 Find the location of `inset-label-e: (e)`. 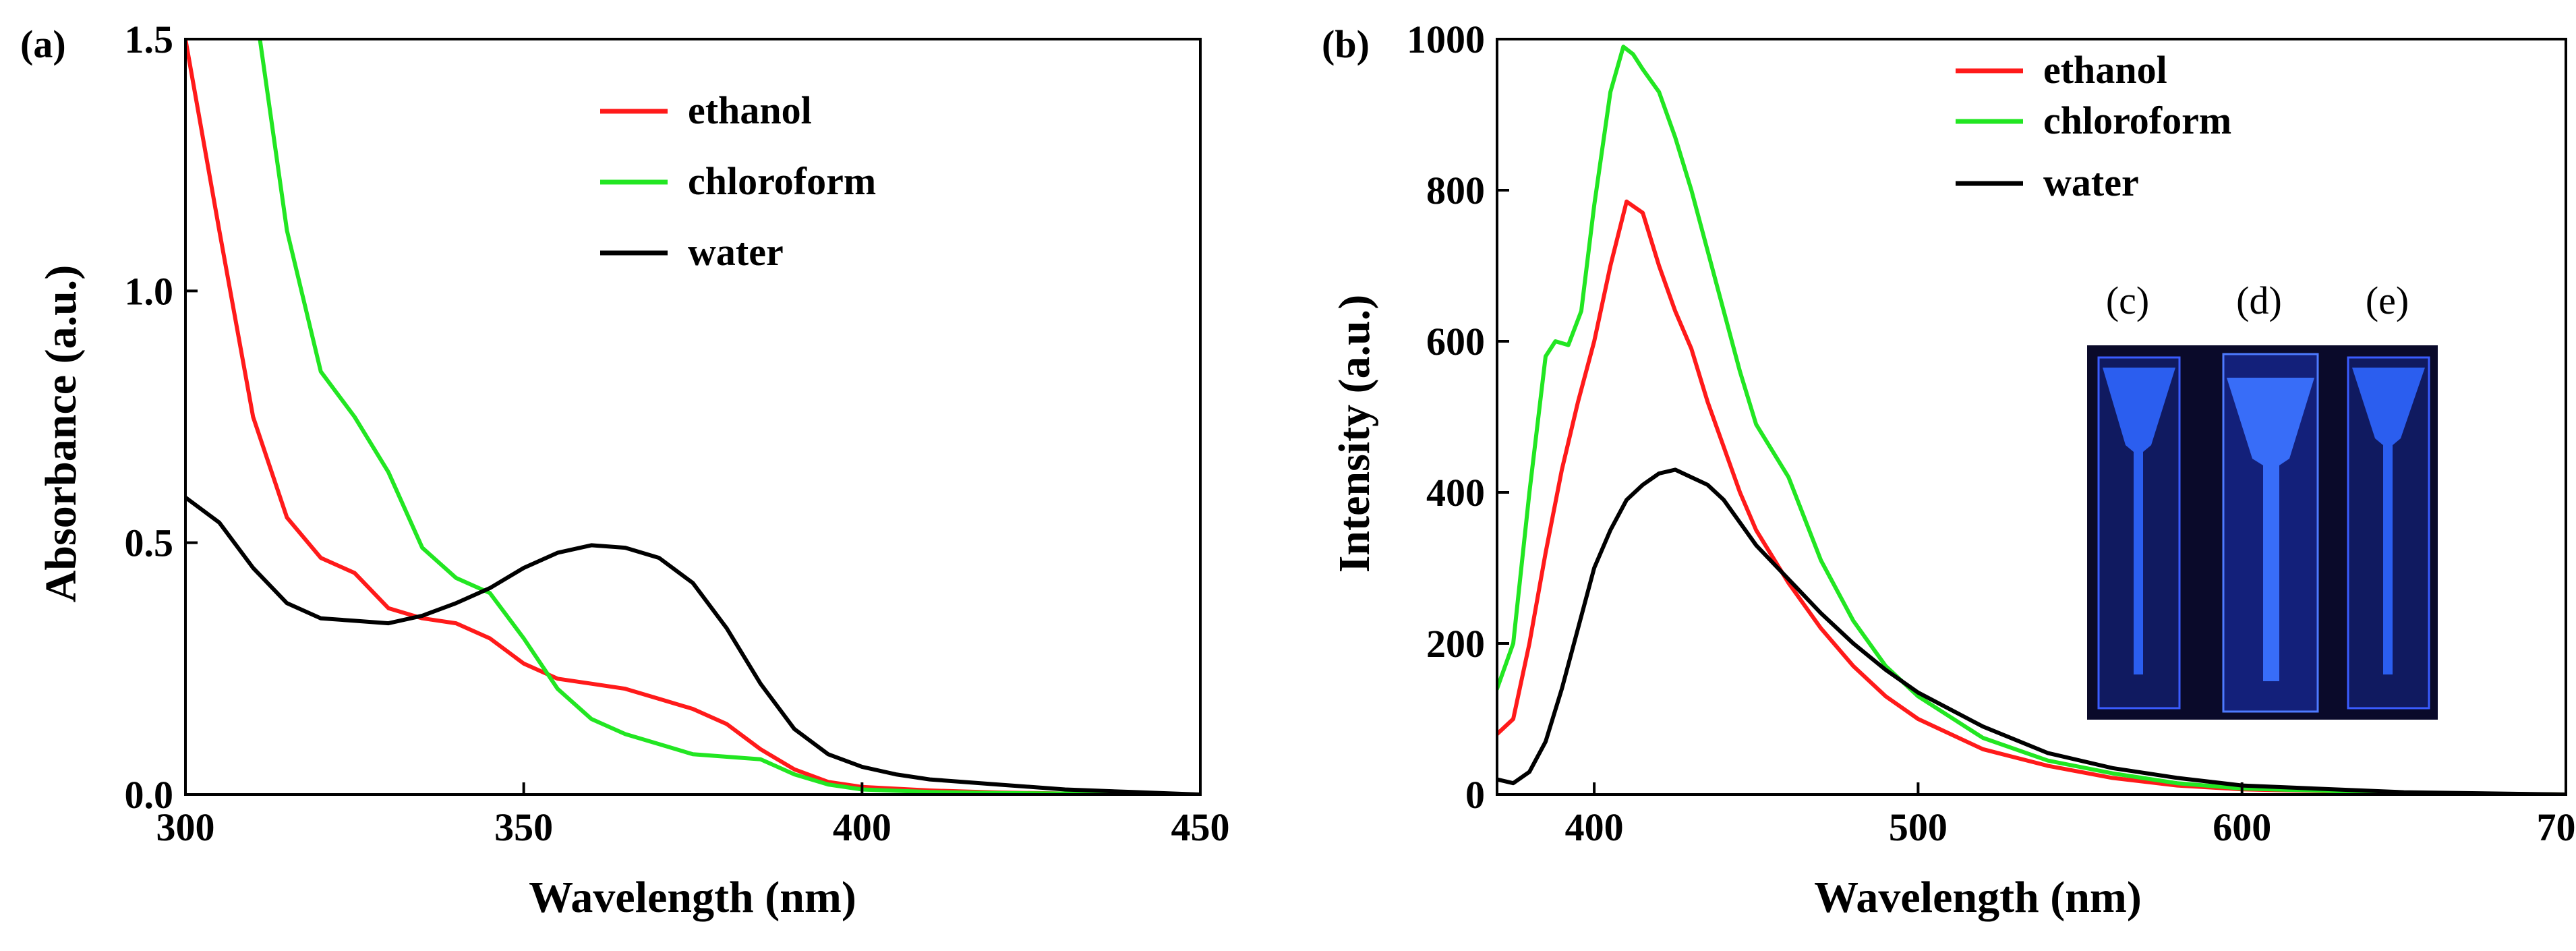

inset-label-e: (e) is located at coordinates (2388, 301).